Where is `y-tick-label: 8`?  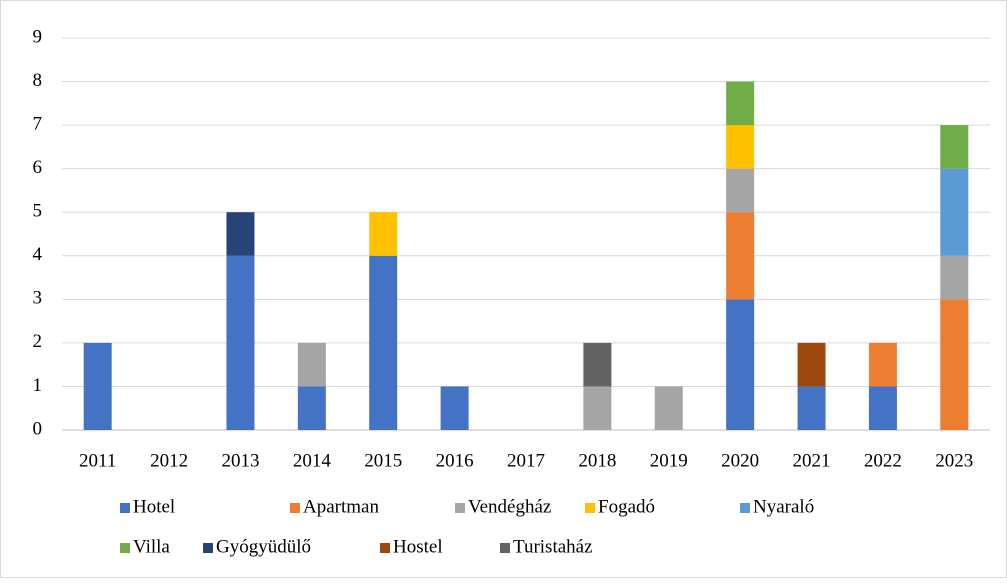
y-tick-label: 8 is located at coordinates (38, 80).